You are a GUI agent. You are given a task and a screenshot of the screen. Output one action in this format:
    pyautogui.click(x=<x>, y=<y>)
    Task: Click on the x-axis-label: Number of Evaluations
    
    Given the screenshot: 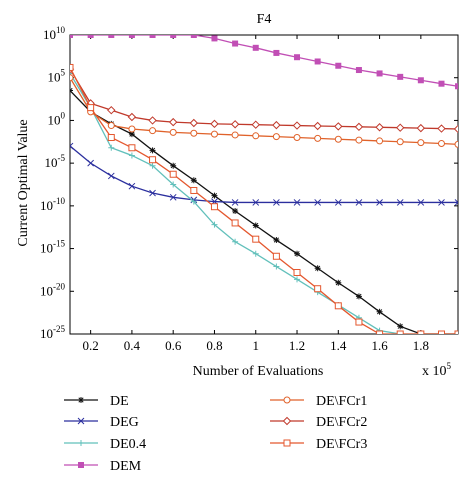 What is the action you would take?
    pyautogui.click(x=258, y=371)
    